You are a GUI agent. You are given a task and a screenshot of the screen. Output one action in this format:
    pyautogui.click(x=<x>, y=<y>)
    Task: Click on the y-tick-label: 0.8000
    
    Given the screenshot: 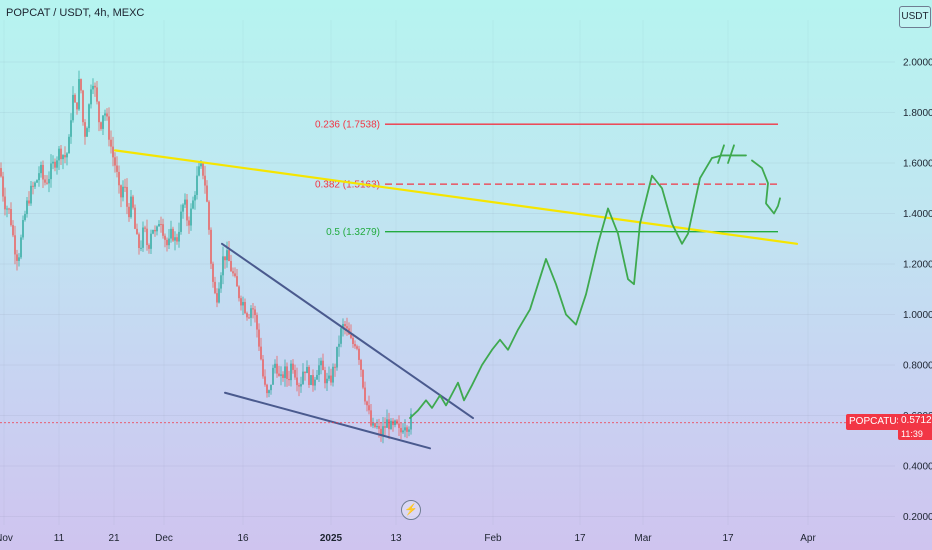 What is the action you would take?
    pyautogui.click(x=917, y=366)
    